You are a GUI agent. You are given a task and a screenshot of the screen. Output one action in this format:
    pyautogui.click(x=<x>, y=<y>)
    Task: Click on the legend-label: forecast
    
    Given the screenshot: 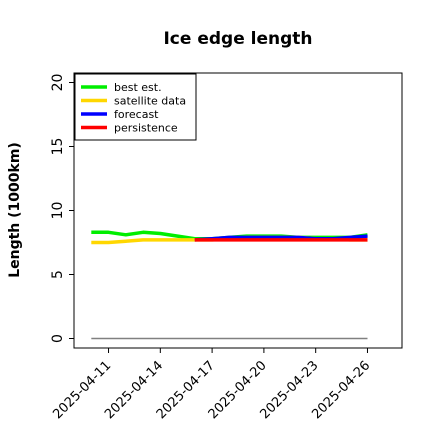 What is the action you would take?
    pyautogui.click(x=136, y=114)
    